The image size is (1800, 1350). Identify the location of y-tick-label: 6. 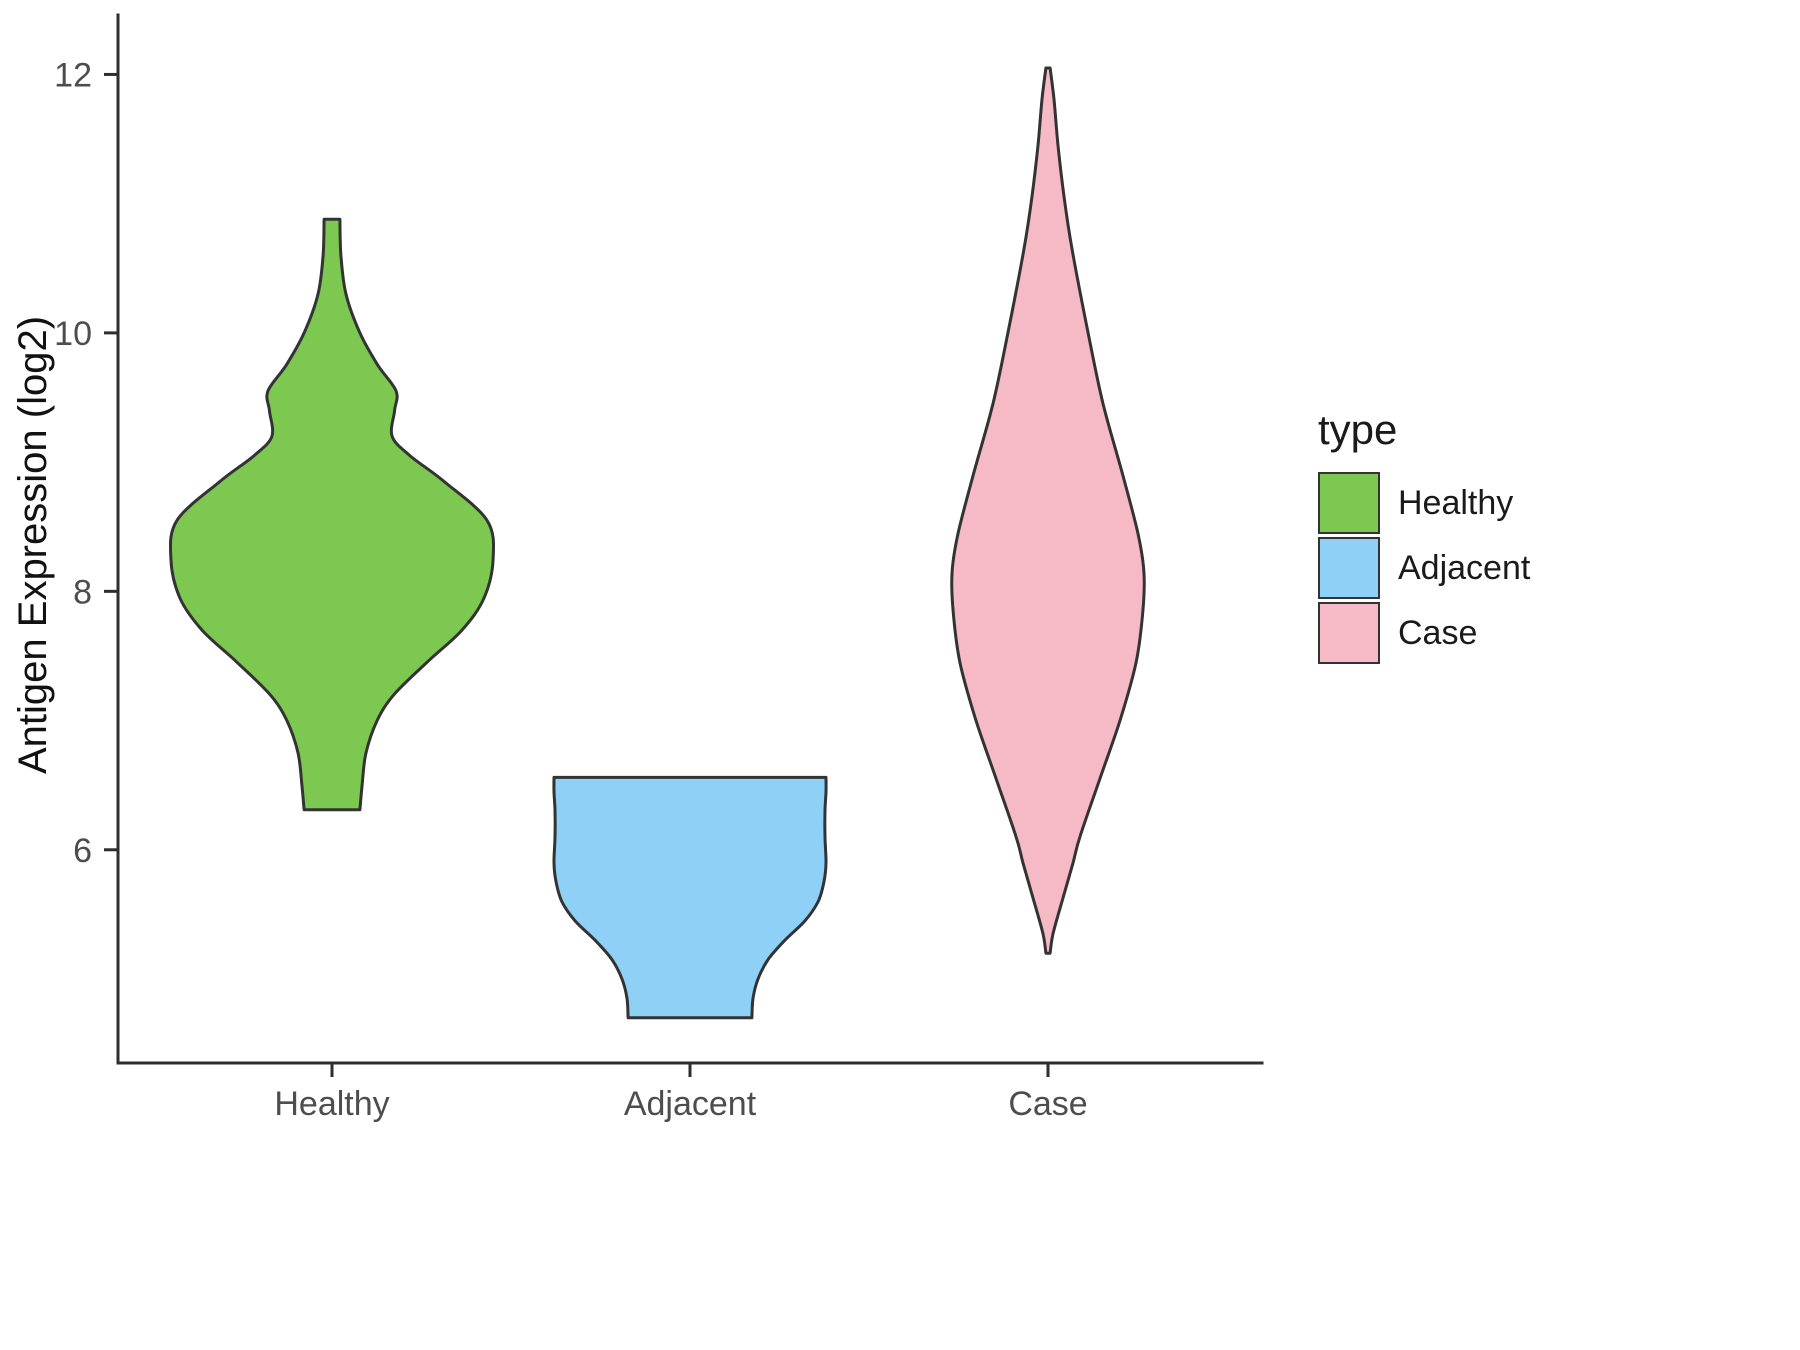
(82, 851).